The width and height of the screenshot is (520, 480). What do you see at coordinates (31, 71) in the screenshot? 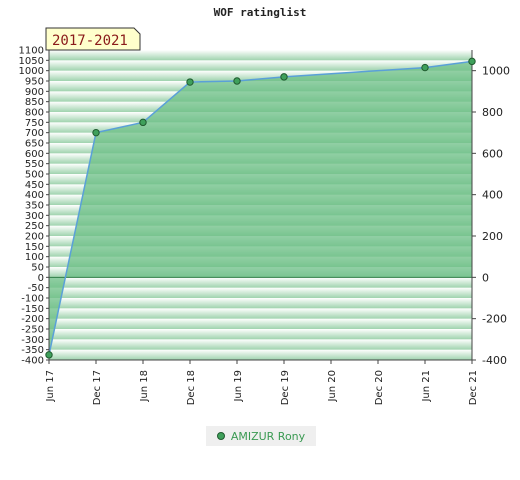
I see `y-tick-label-left: 1000` at bounding box center [31, 71].